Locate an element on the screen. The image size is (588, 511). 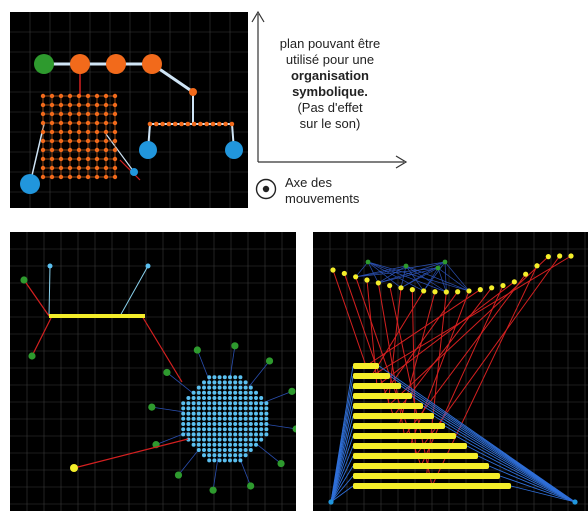
out-of-plane-axis-icon is located at coordinates (266, 189).